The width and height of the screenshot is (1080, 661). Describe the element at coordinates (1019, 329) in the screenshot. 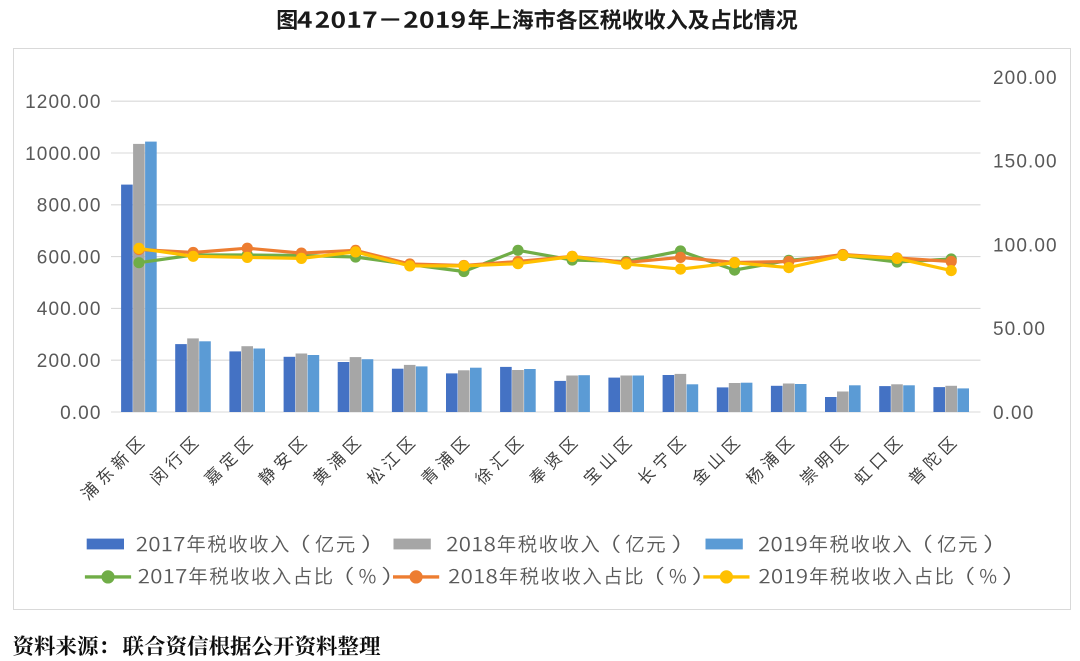

I see `svg-text: 50.00` at that location.